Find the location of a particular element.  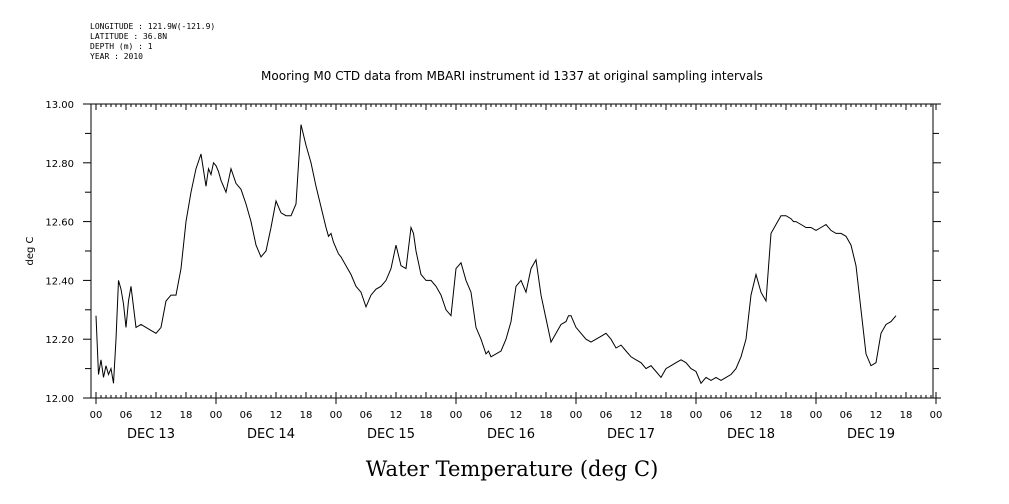

y-tick-label: 12.80 is located at coordinates (59, 164).